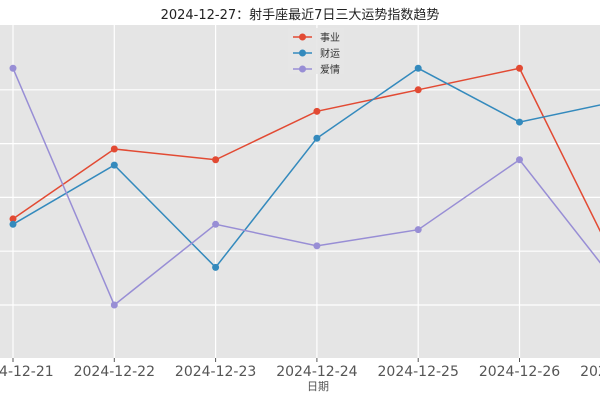 The height and width of the screenshot is (404, 600). What do you see at coordinates (519, 372) in the screenshot?
I see `x-tick-label: 2024-12-26` at bounding box center [519, 372].